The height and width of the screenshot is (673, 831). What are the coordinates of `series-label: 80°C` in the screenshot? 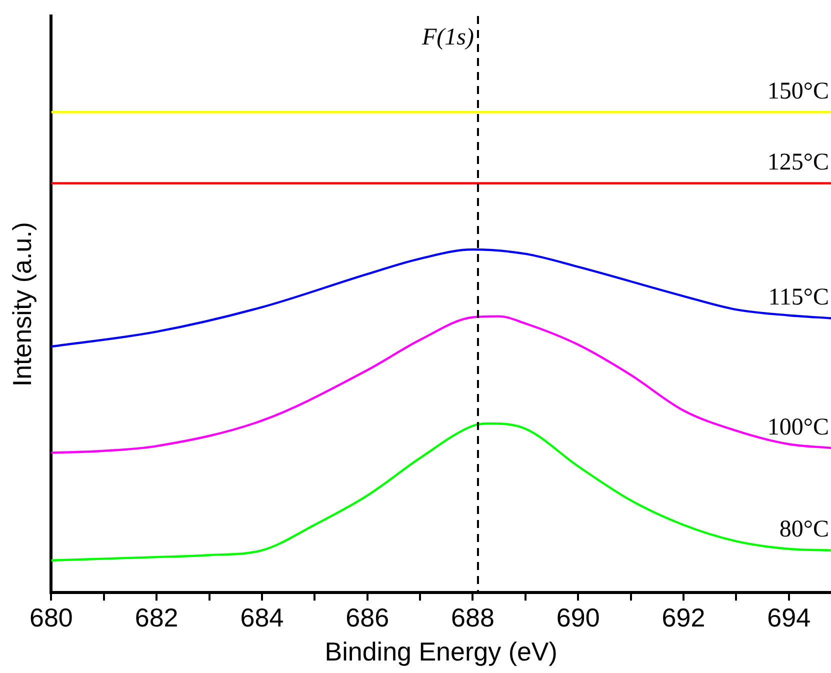 It's located at (804, 529).